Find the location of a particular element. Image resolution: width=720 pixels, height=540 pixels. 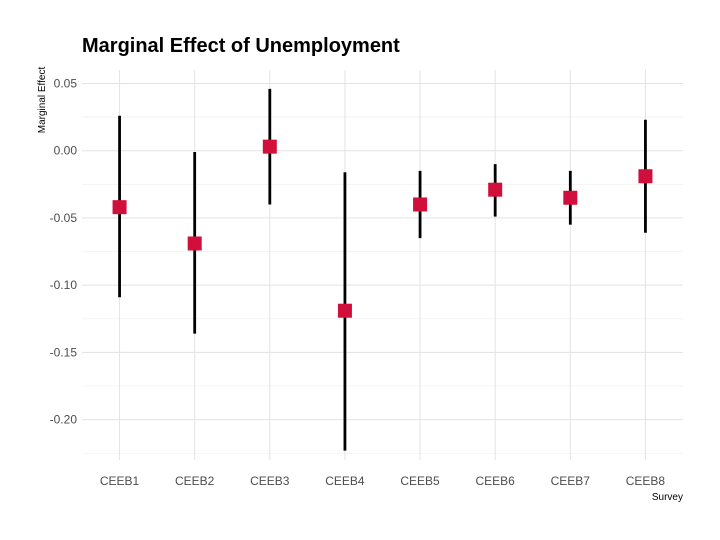

x-tick-label: CEEB2 is located at coordinates (195, 481).